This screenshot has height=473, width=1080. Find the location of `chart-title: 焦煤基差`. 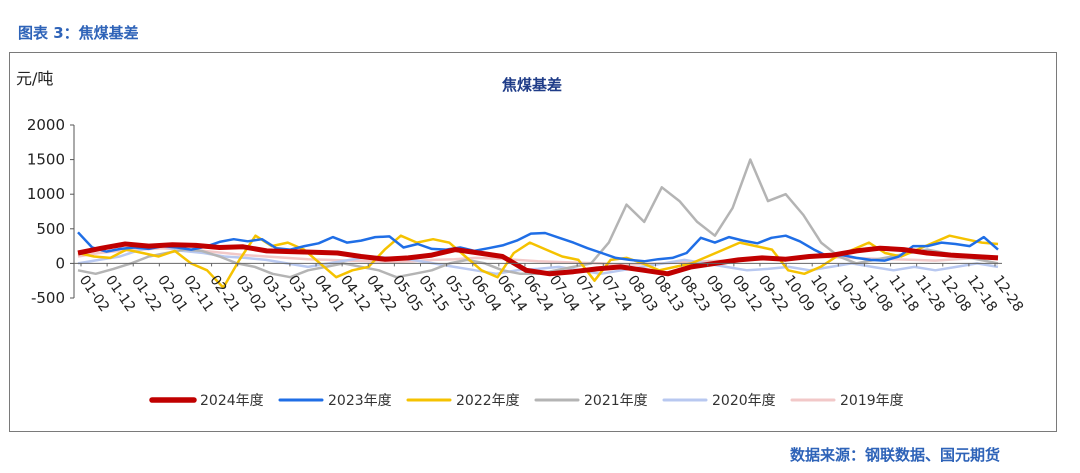

chart-title: 焦煤基差 is located at coordinates (531, 85).